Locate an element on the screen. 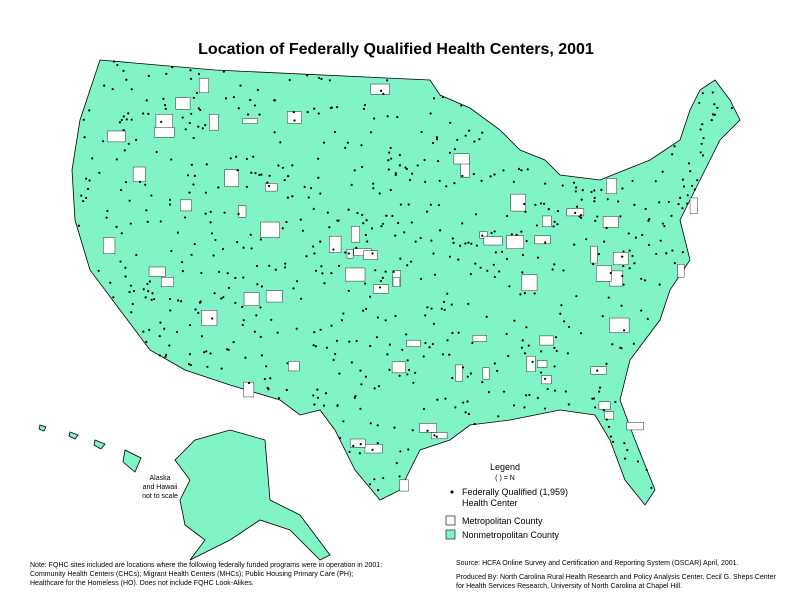  legend-label: Metropolitan County is located at coordinates (502, 521).